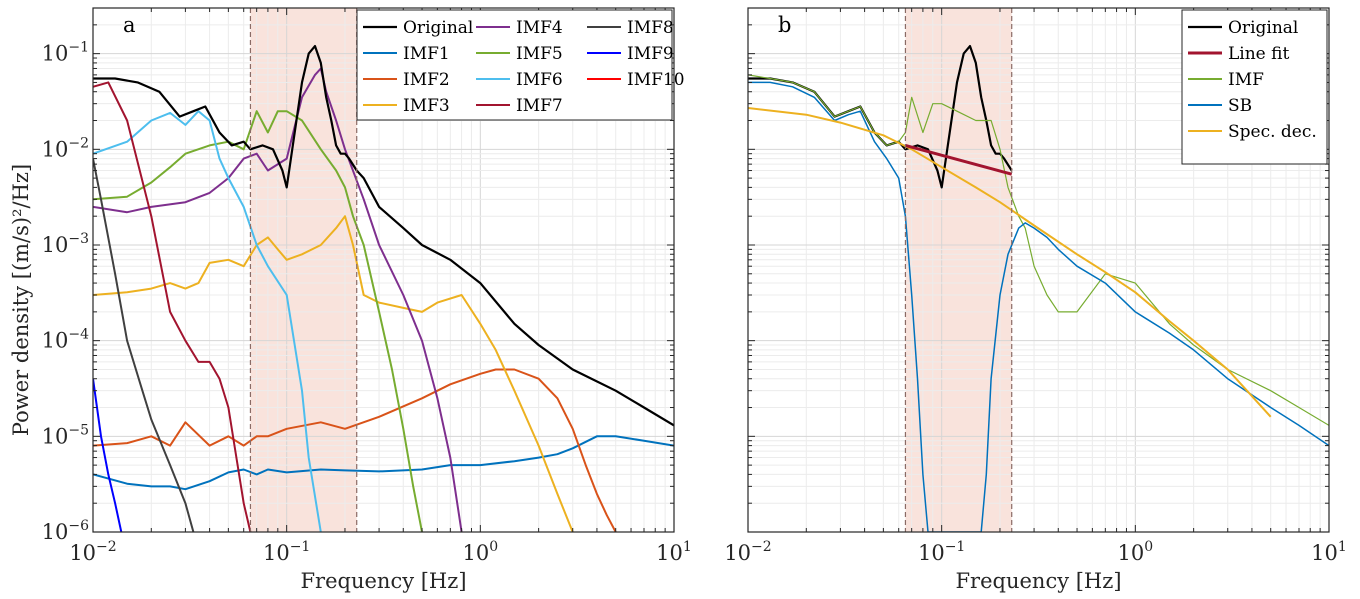 This screenshot has height=599, width=1360. Describe the element at coordinates (1226, 80) in the screenshot. I see `legend-item: IMF` at that location.